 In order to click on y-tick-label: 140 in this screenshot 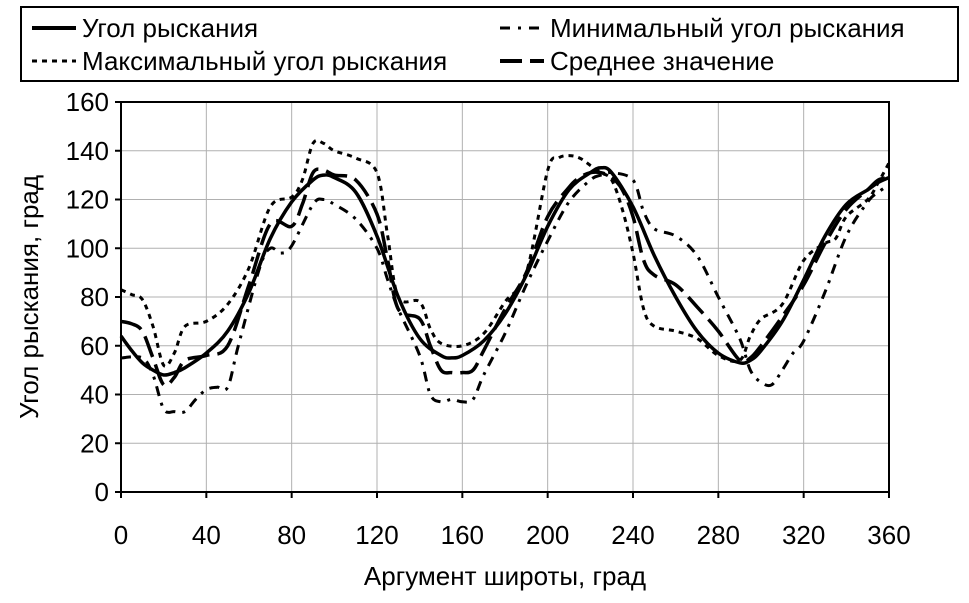, I will do `click(87, 151)`.